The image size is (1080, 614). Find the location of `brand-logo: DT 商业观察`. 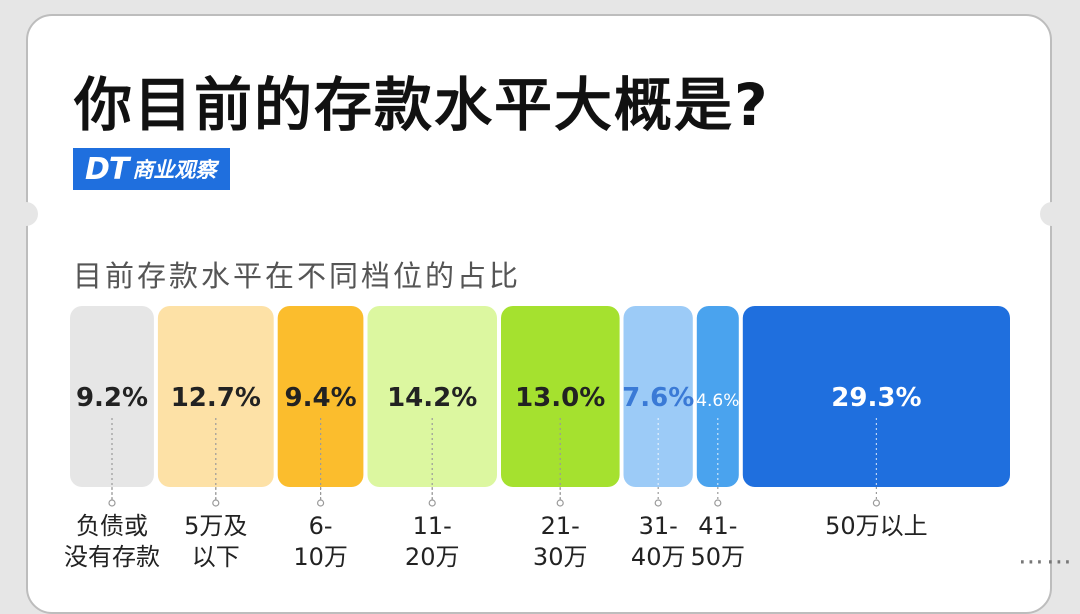

brand-logo: DT 商业观察 is located at coordinates (152, 169).